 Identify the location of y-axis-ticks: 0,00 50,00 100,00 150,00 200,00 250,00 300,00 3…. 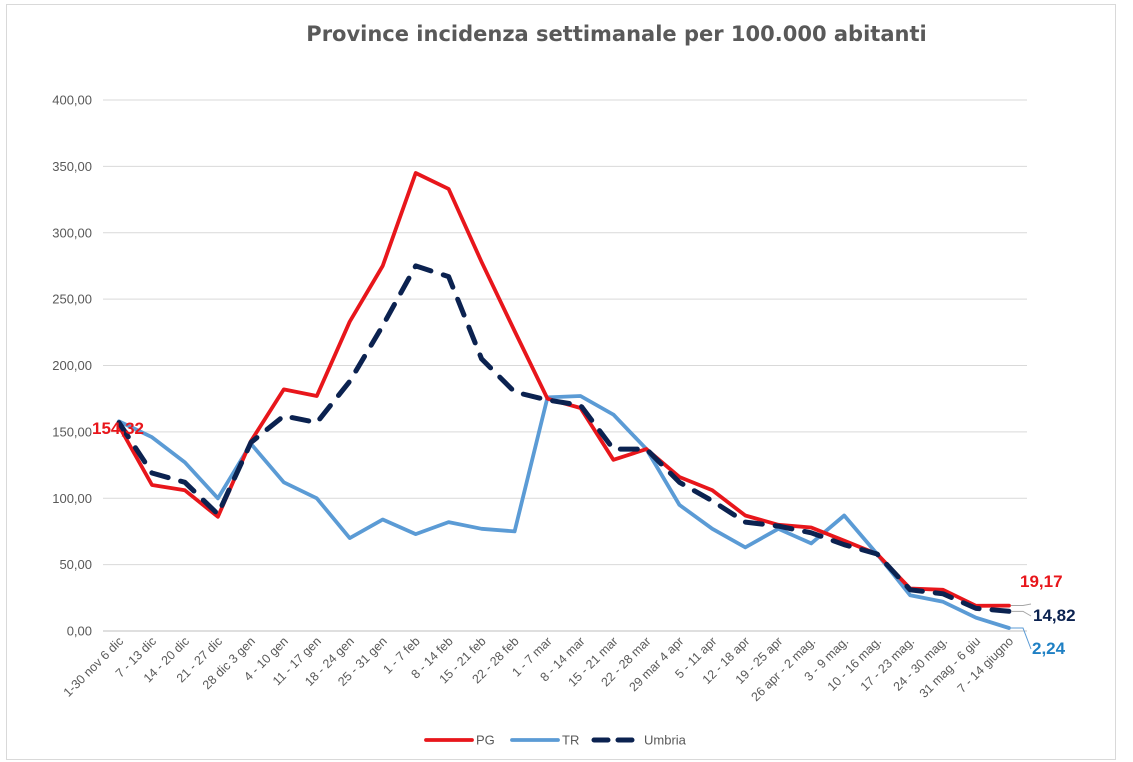
(72, 366).